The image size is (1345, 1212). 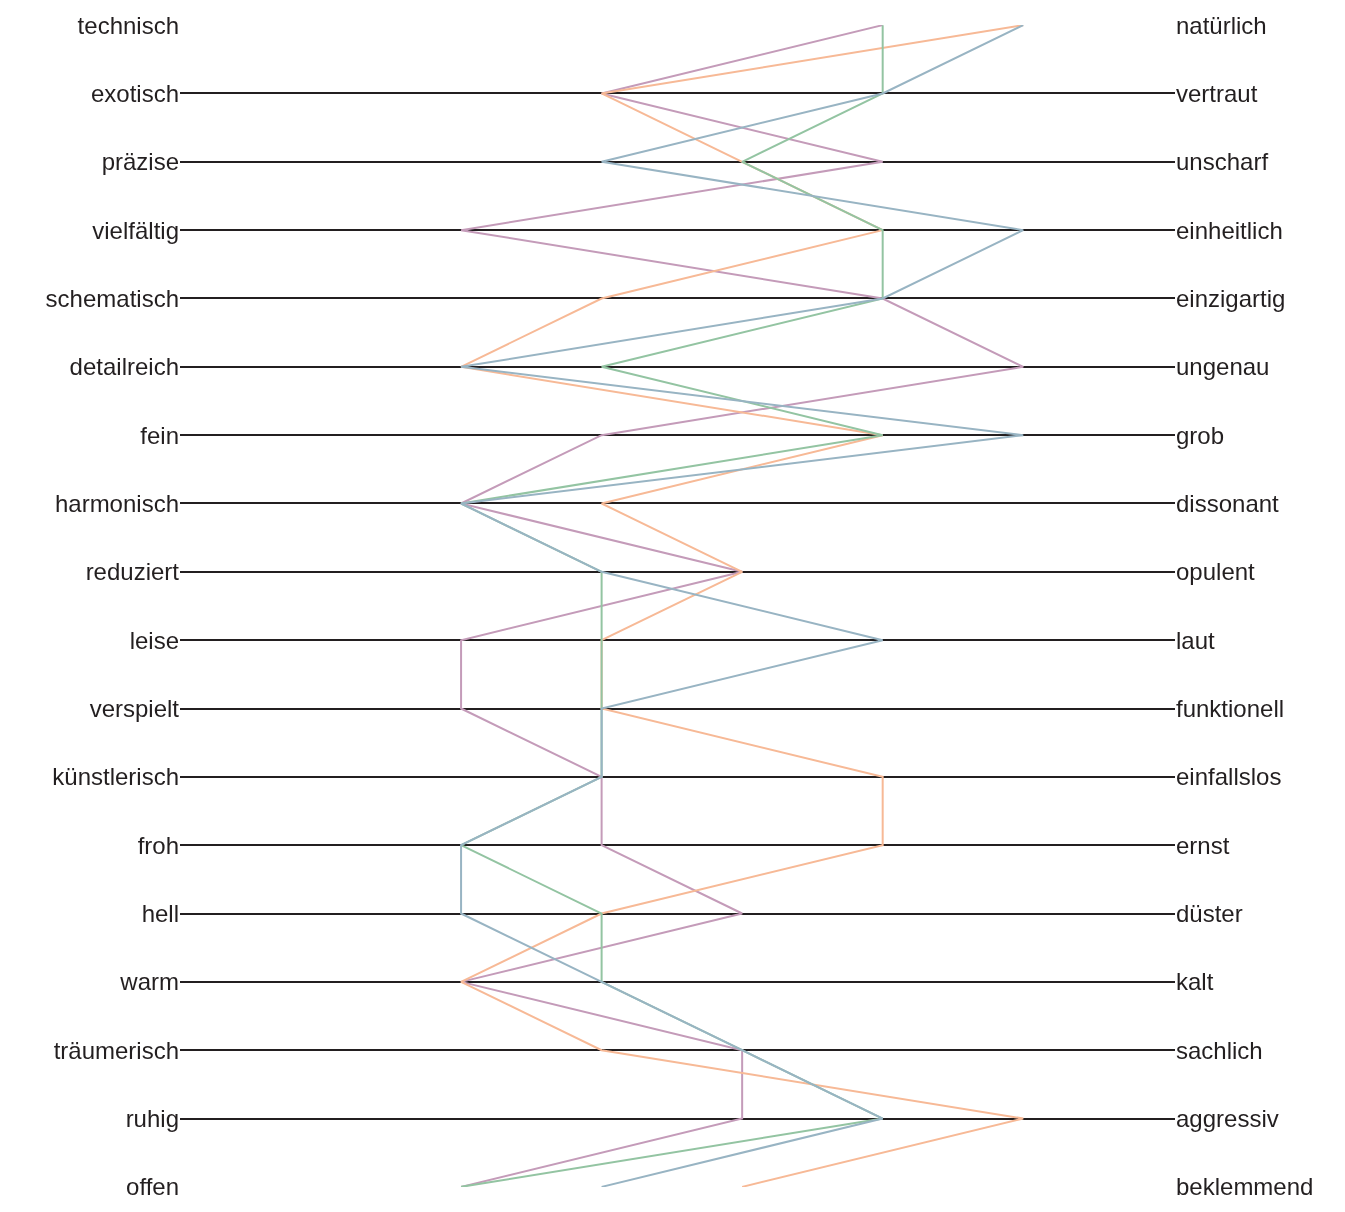 What do you see at coordinates (140, 162) in the screenshot?
I see `y-tick-label: präzise` at bounding box center [140, 162].